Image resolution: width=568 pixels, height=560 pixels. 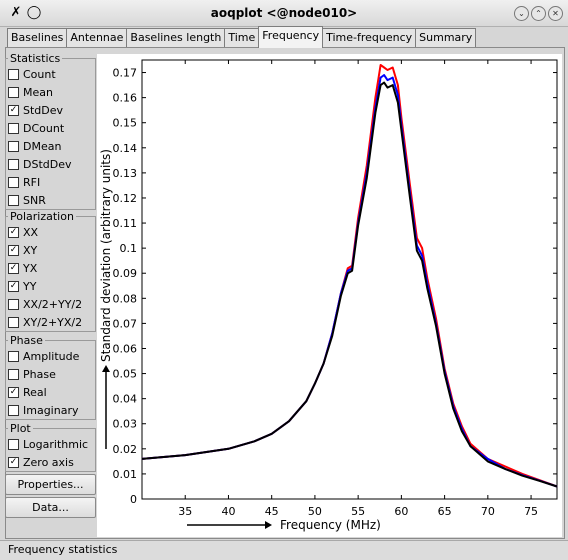 I want to click on phase-amplitude: Amplitude, so click(x=43, y=356).